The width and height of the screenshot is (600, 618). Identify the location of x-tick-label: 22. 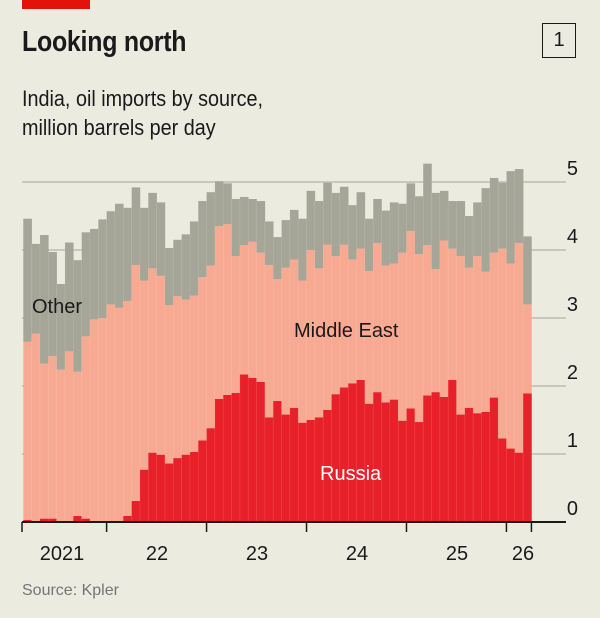
(157, 554).